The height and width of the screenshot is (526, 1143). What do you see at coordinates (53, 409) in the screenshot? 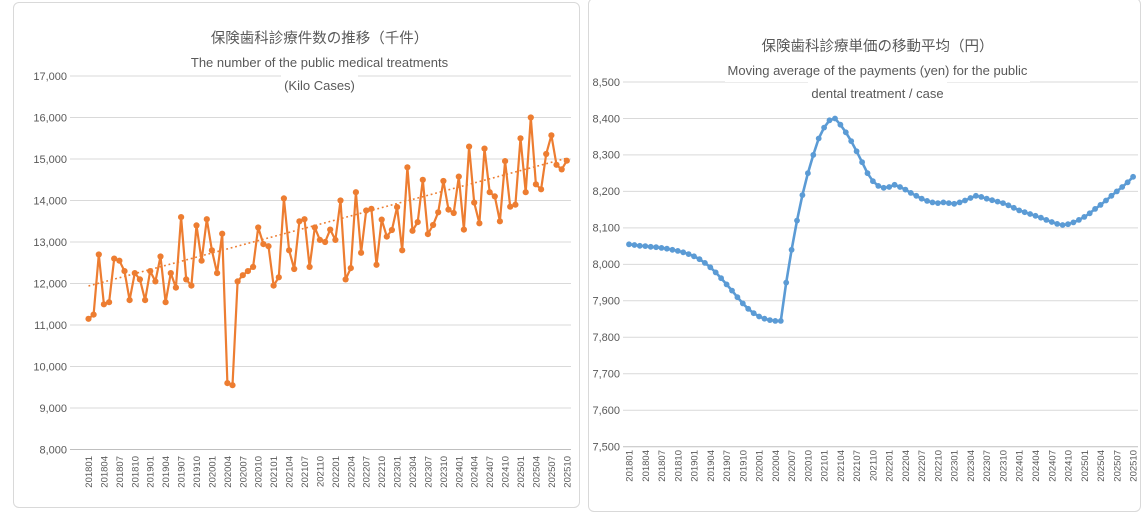
I see `y-axis-tick-label: 9,000` at bounding box center [53, 409].